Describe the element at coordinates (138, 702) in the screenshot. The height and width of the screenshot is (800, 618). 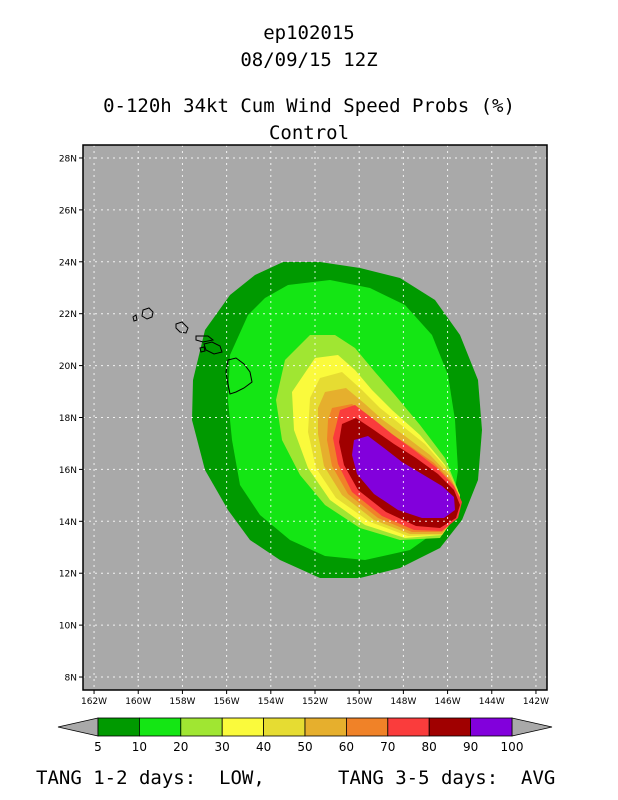
I see `lon-tick-label: 160W` at that location.